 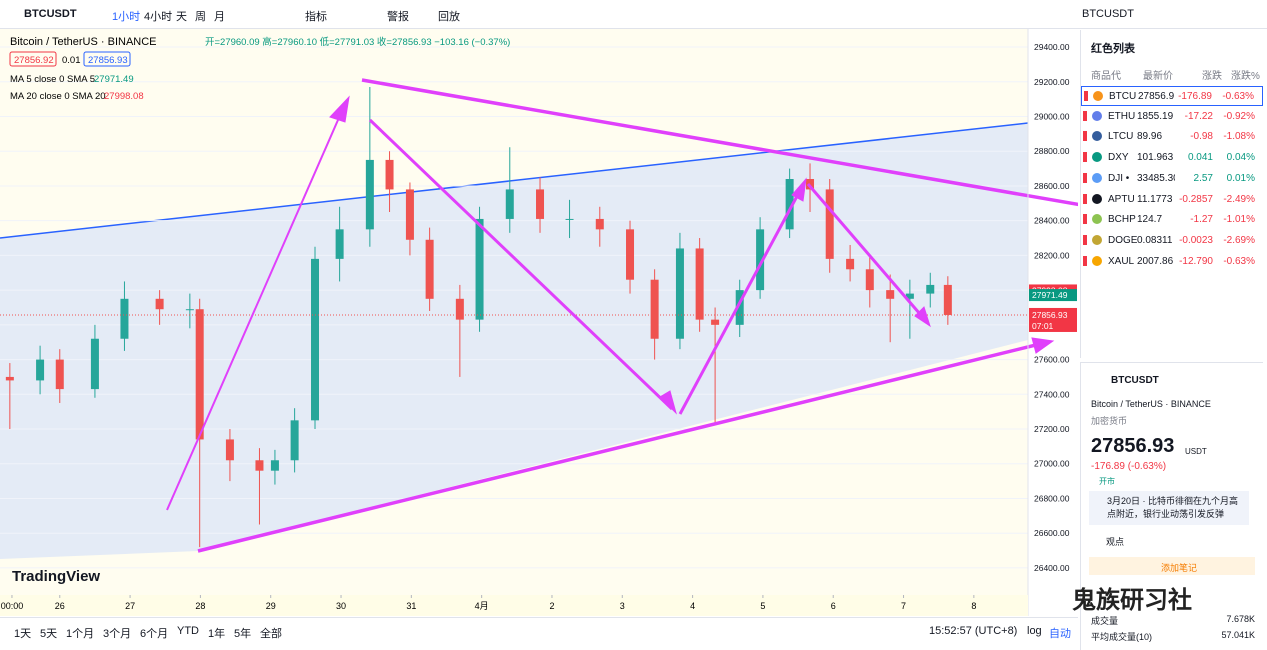 I want to click on indicators-button: 指标, so click(x=316, y=17).